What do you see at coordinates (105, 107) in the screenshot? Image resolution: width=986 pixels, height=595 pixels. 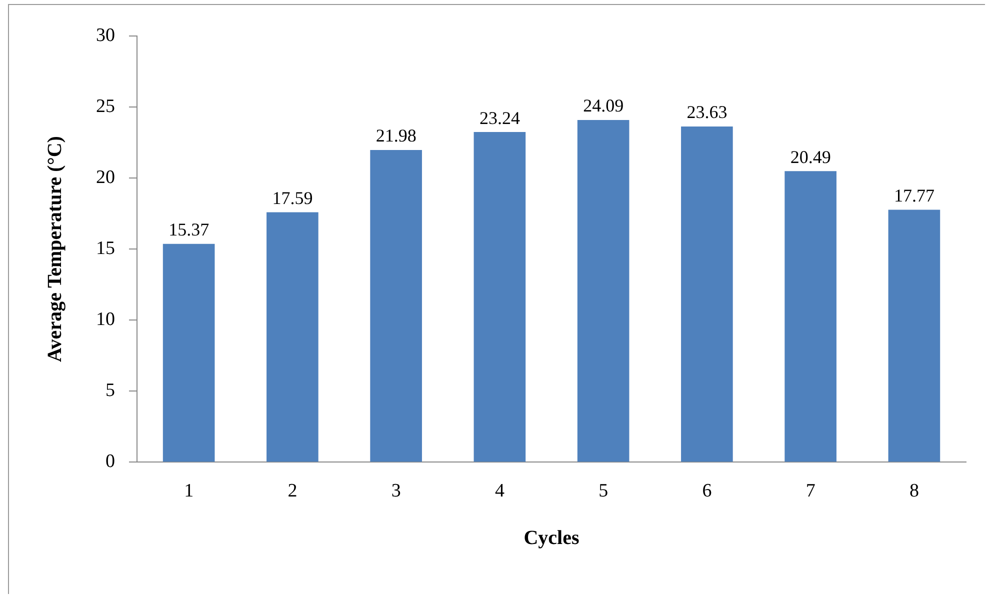 I see `y-tick-label: 25` at bounding box center [105, 107].